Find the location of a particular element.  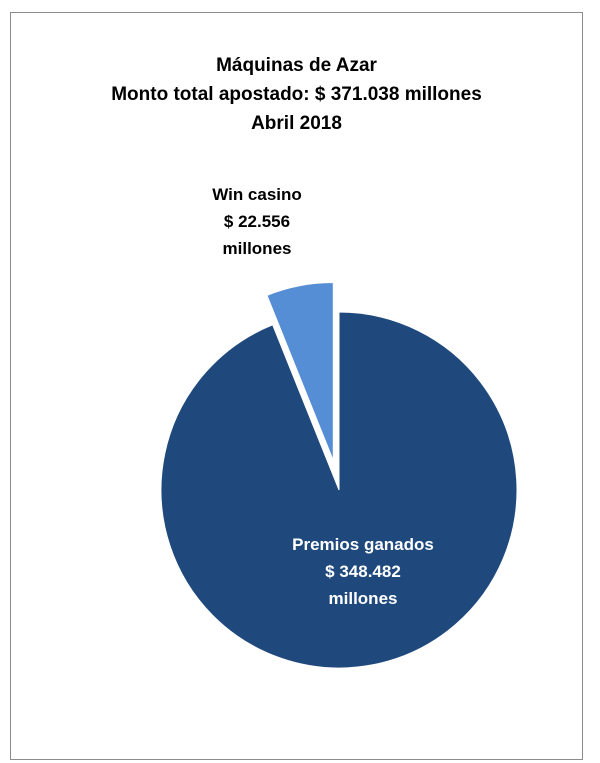

slice-label-line: Premios ganados is located at coordinates (363, 544).